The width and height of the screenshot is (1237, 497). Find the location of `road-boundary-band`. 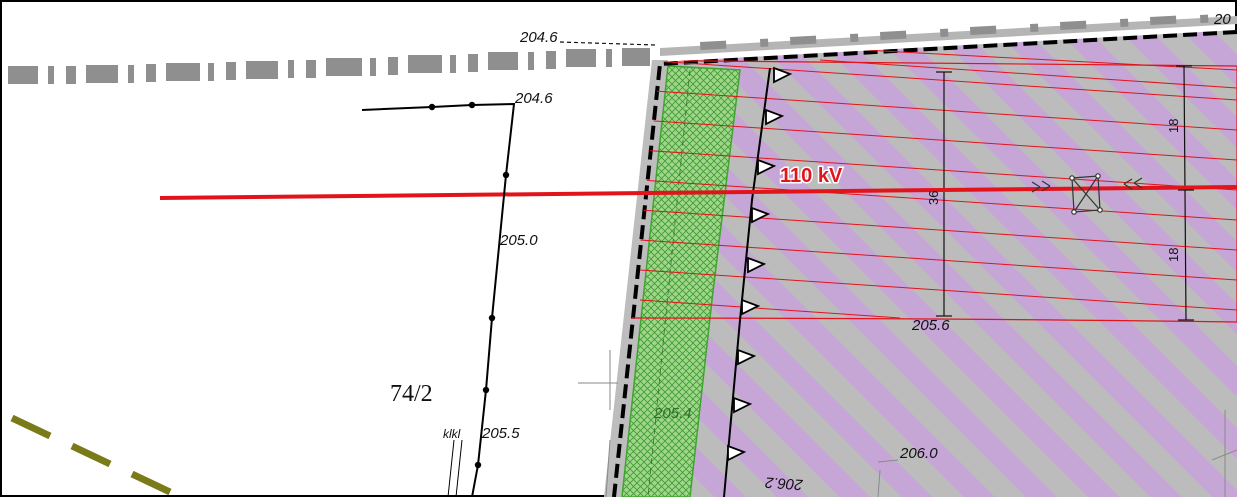

road-boundary-band is located at coordinates (622, 49).